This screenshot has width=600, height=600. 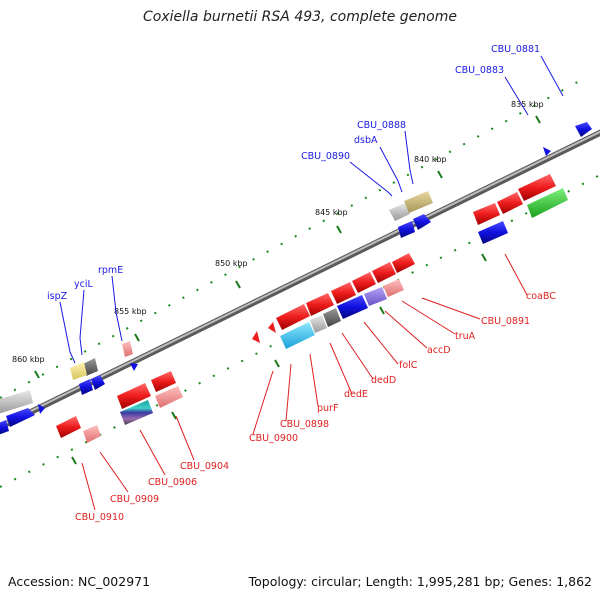 What do you see at coordinates (79, 581) in the screenshot?
I see `accession-text: Accession: NC_002971` at bounding box center [79, 581].